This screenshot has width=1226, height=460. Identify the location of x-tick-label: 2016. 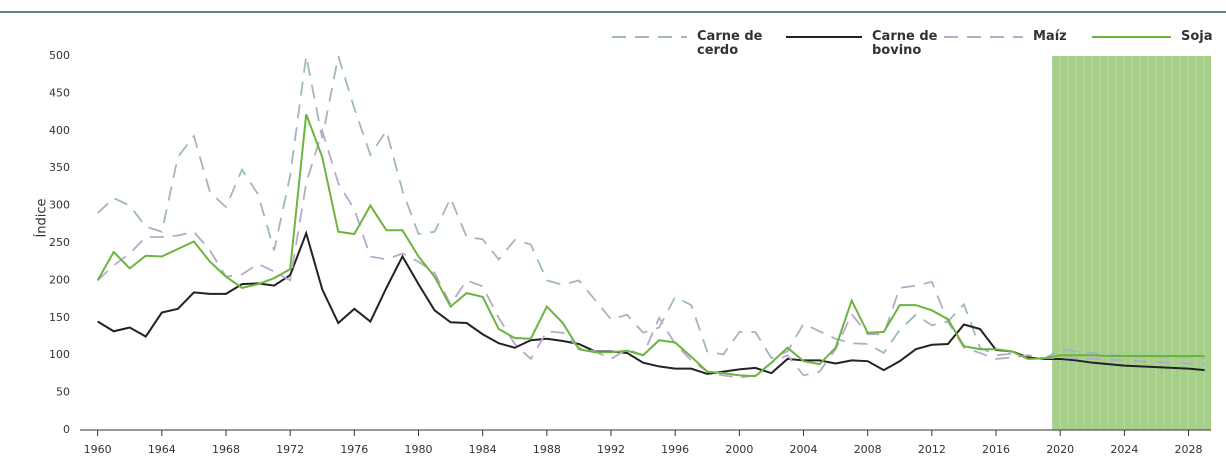
(996, 449).